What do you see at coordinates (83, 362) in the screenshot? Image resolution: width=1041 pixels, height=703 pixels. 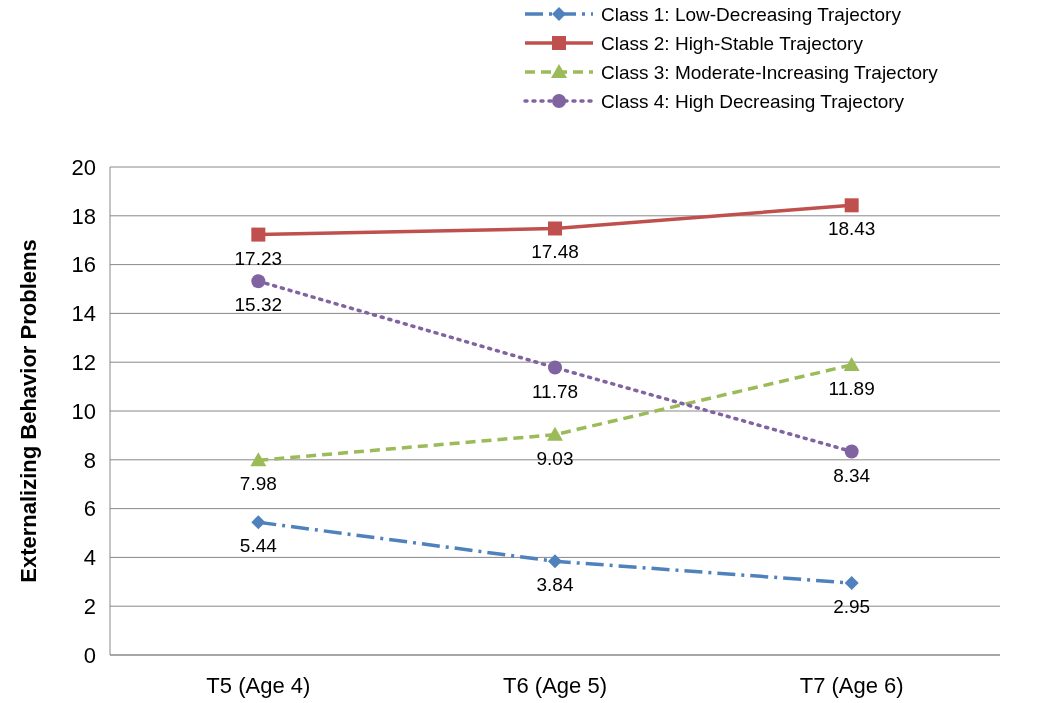 I see `y-tick-label: 12` at bounding box center [83, 362].